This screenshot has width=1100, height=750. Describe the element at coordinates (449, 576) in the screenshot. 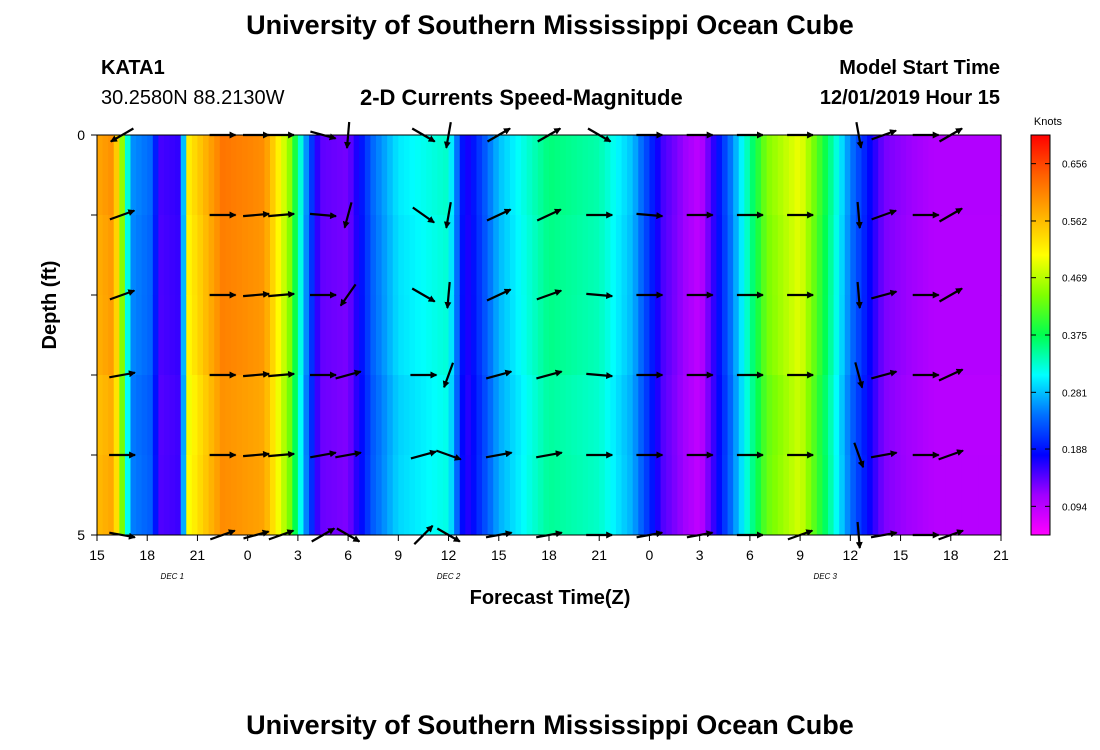

I see `day-label: DEC 2` at that location.